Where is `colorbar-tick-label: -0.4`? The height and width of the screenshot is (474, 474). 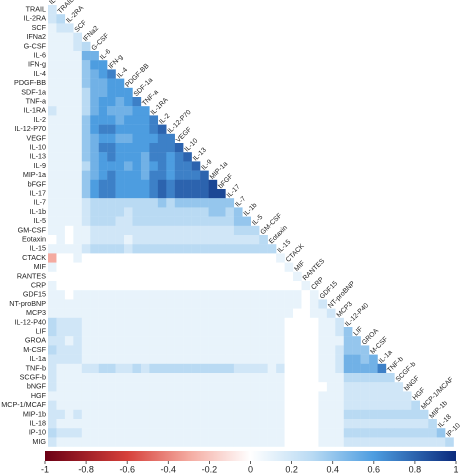
colorbar-tick-label: -0.4 is located at coordinates (169, 469).